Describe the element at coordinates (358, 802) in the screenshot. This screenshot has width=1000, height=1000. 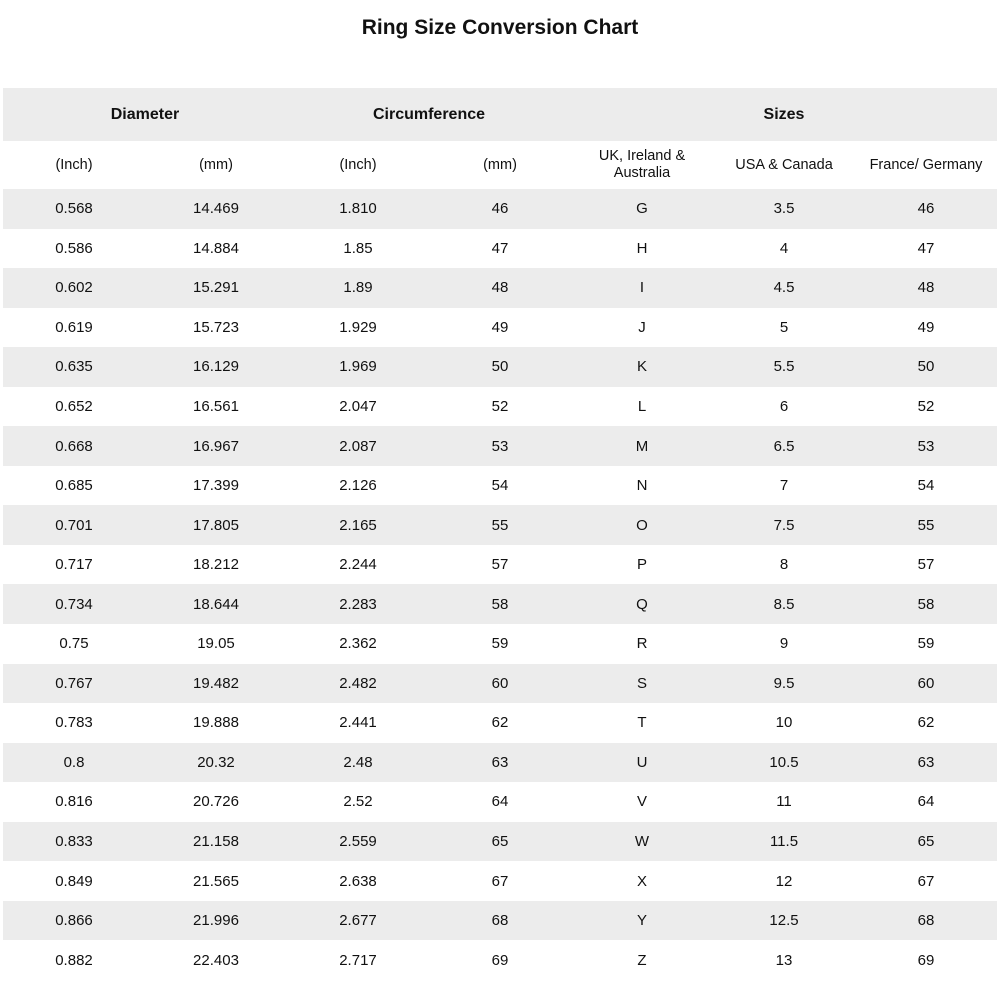
I see `cell-circumference-inch: 2.52` at that location.